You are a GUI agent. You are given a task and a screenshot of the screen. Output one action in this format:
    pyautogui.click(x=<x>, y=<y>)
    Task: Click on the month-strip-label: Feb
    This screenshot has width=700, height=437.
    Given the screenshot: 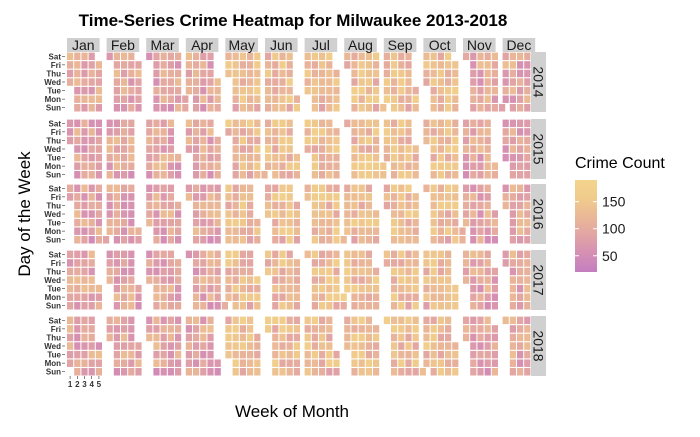 What is the action you would take?
    pyautogui.click(x=123, y=45)
    